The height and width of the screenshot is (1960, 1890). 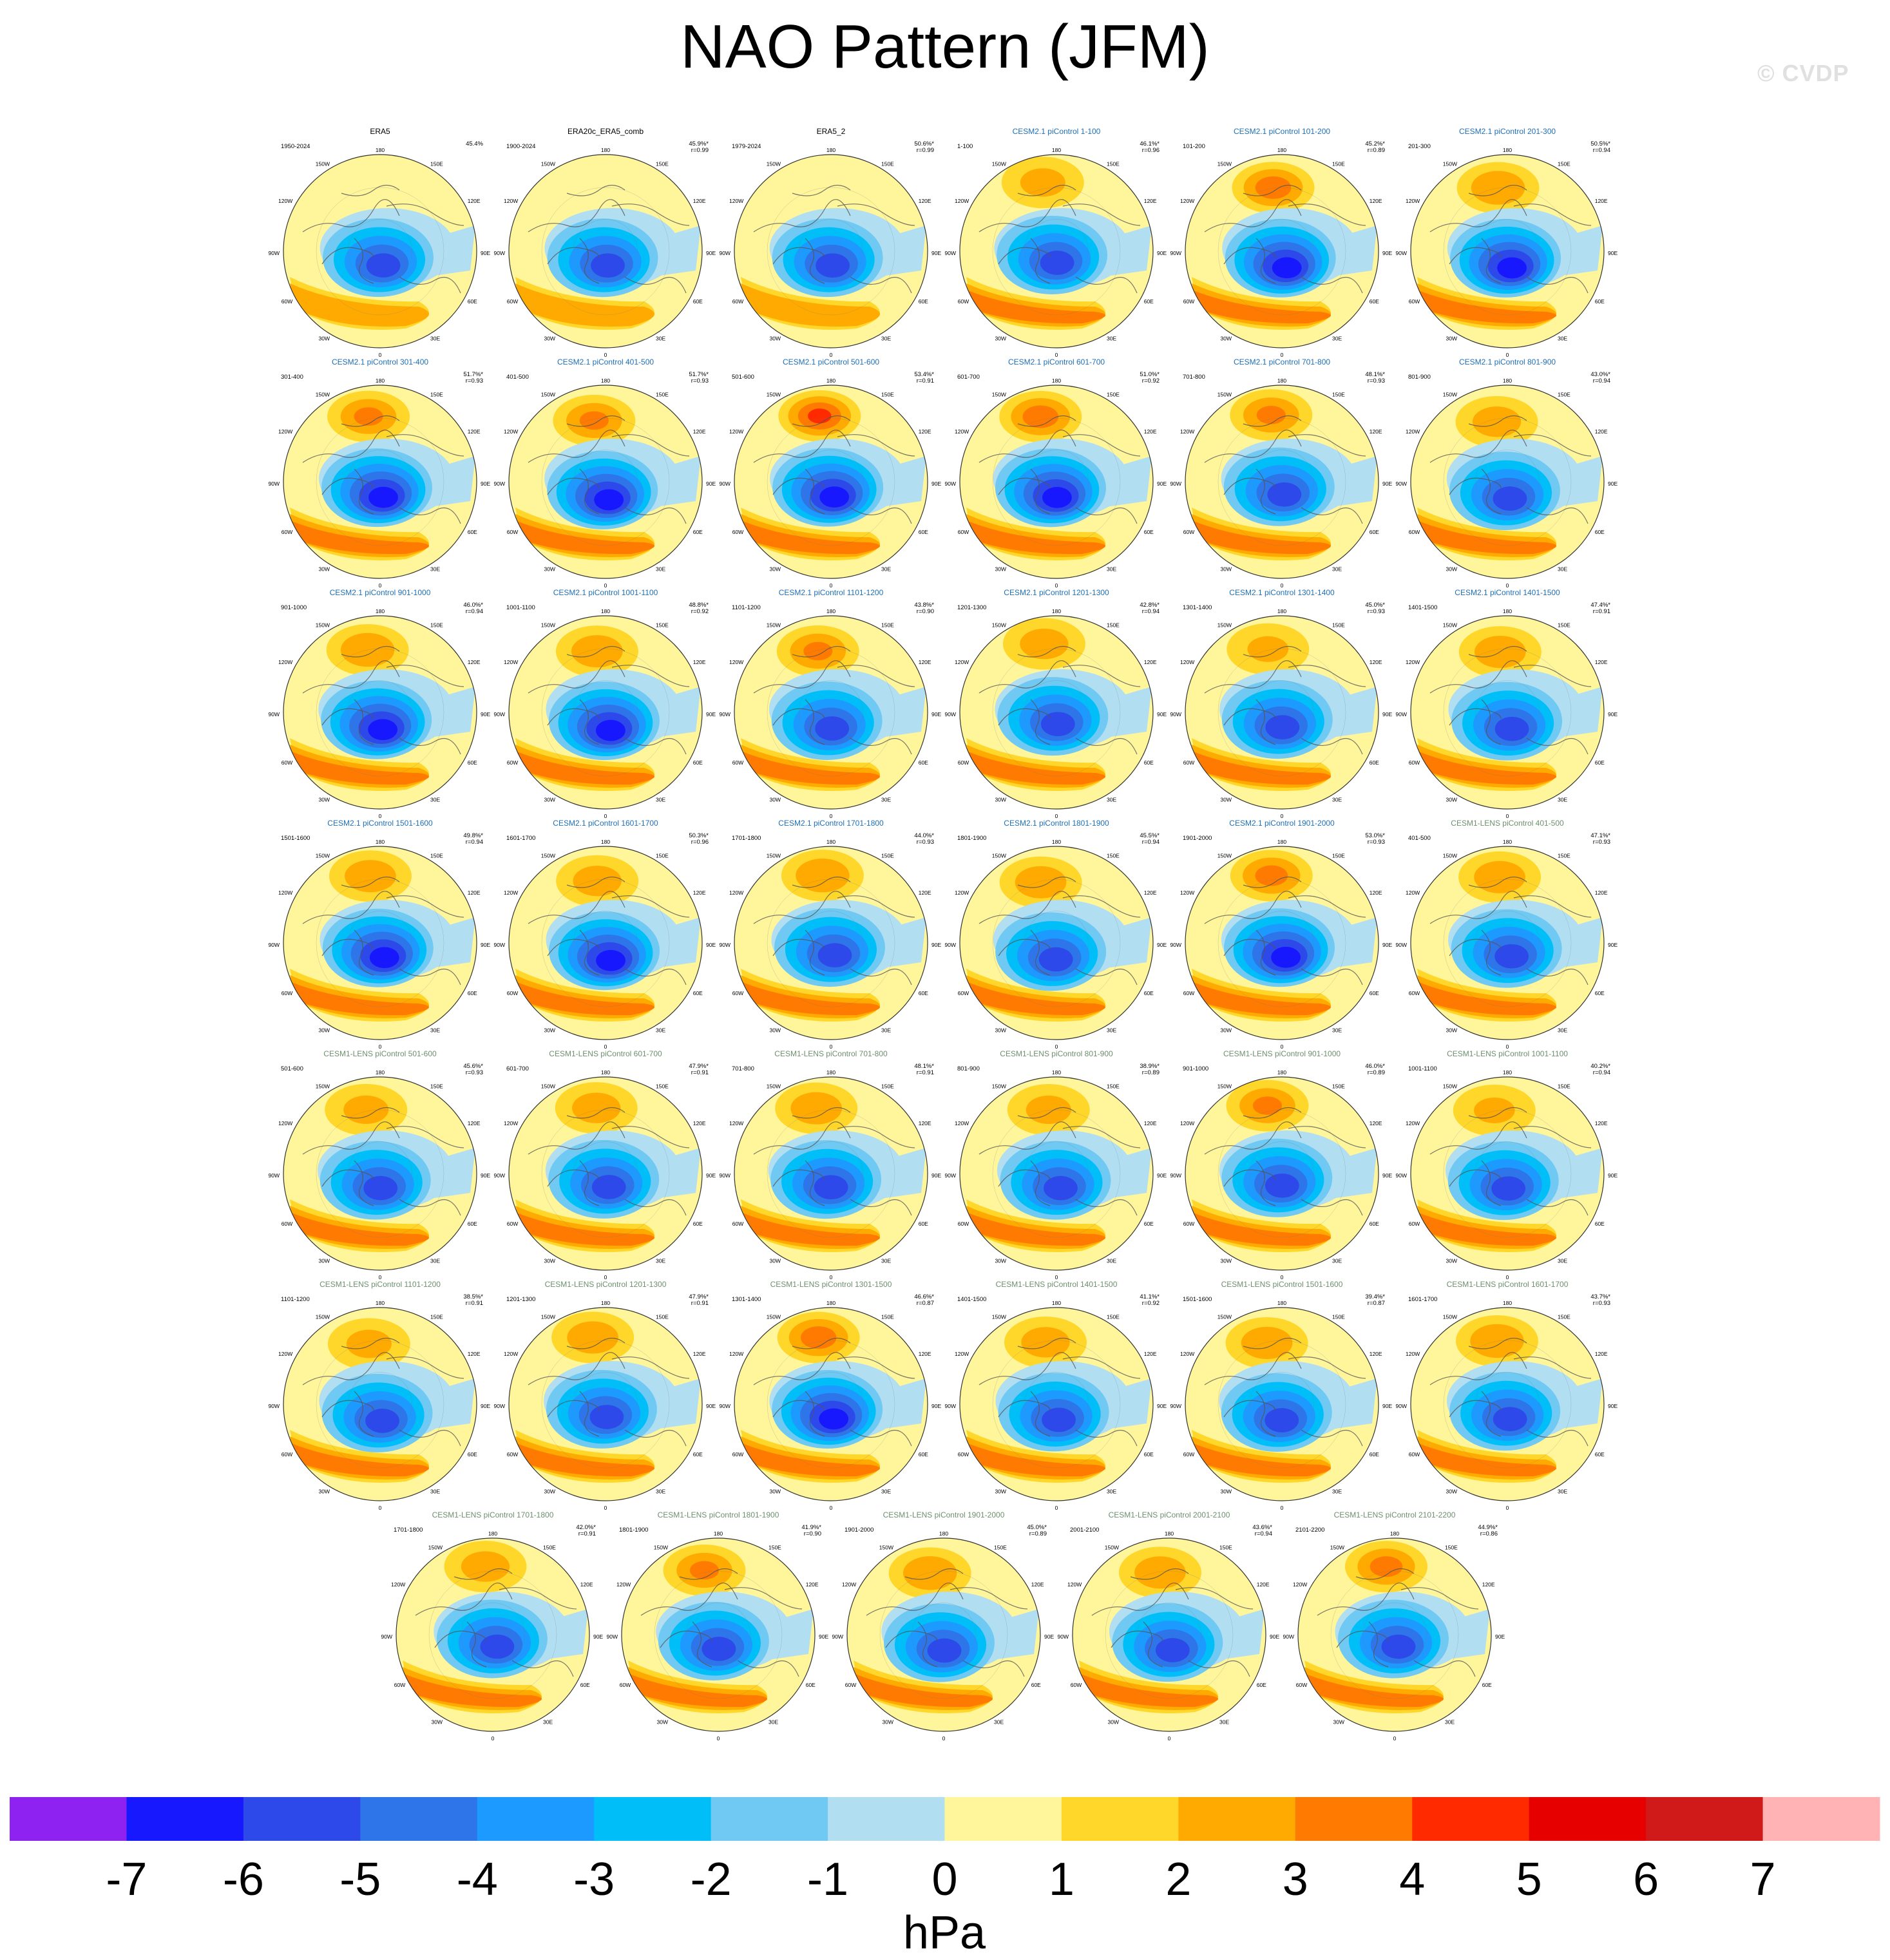 I want to click on panel-period: 801-900, so click(x=968, y=1068).